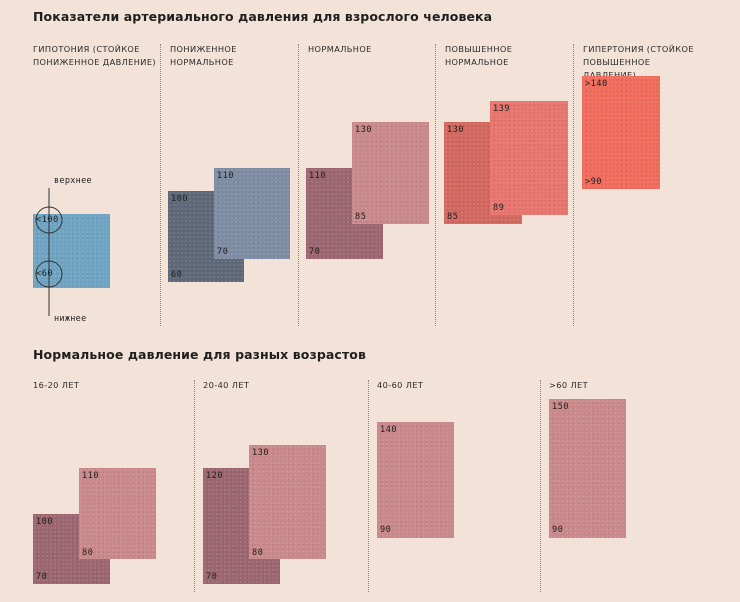  What do you see at coordinates (95, 55) in the screenshot?
I see `category-label-hypotension: ГИПОТОНИЯ (СТОЙКОЕ ПОНИЖЕННОЕ ДАВЛЕНИЕ)` at bounding box center [95, 55].